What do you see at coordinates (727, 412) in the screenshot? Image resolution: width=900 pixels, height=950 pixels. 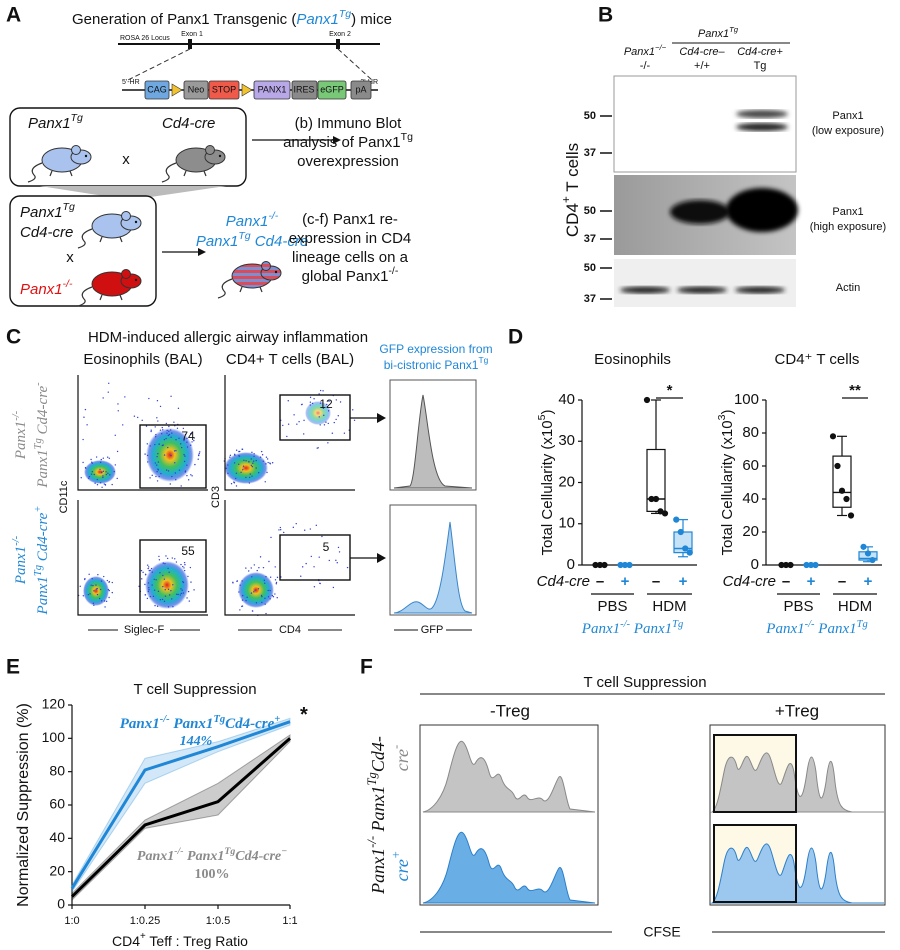 I see `text-part: )` at bounding box center [727, 412].